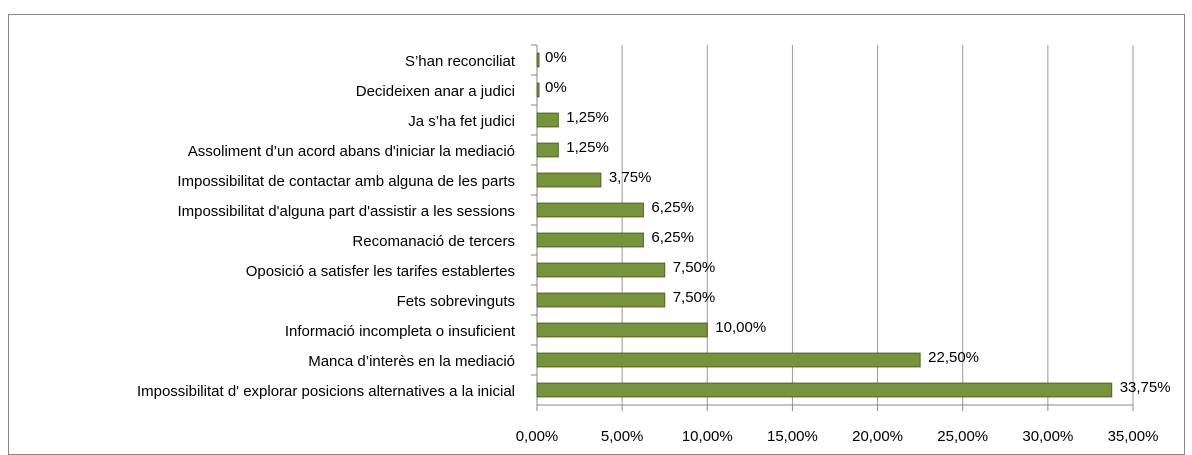 The image size is (1192, 455). What do you see at coordinates (435, 91) in the screenshot?
I see `y-tick-label: Decideixen anar a judici` at bounding box center [435, 91].